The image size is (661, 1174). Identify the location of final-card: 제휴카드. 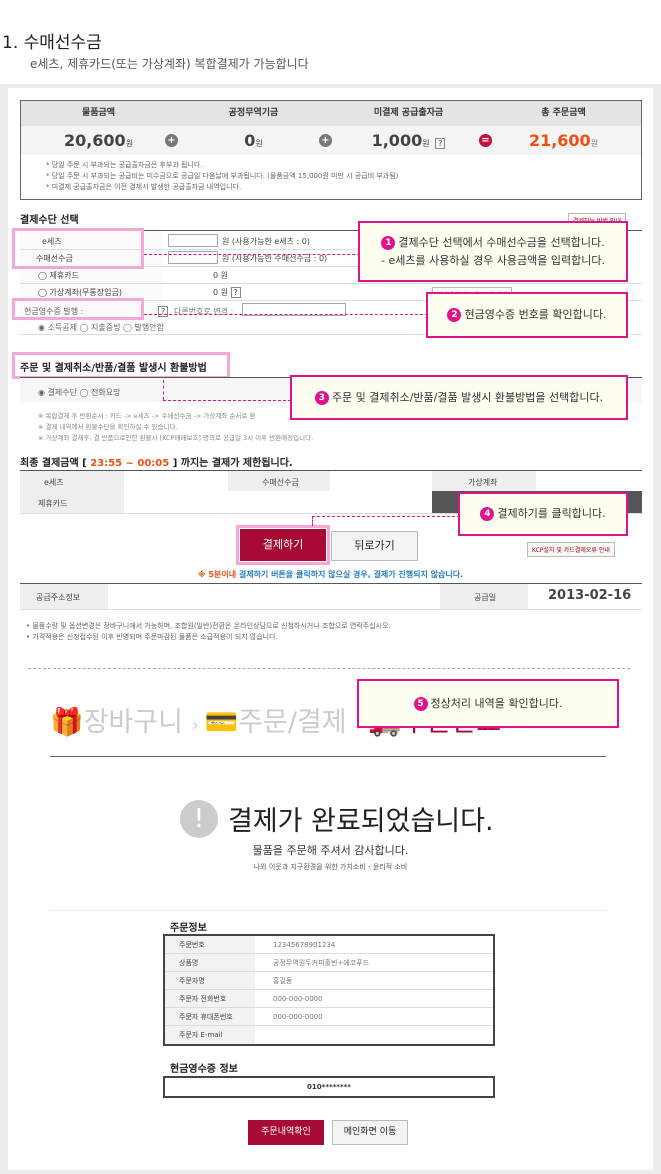
(53, 503).